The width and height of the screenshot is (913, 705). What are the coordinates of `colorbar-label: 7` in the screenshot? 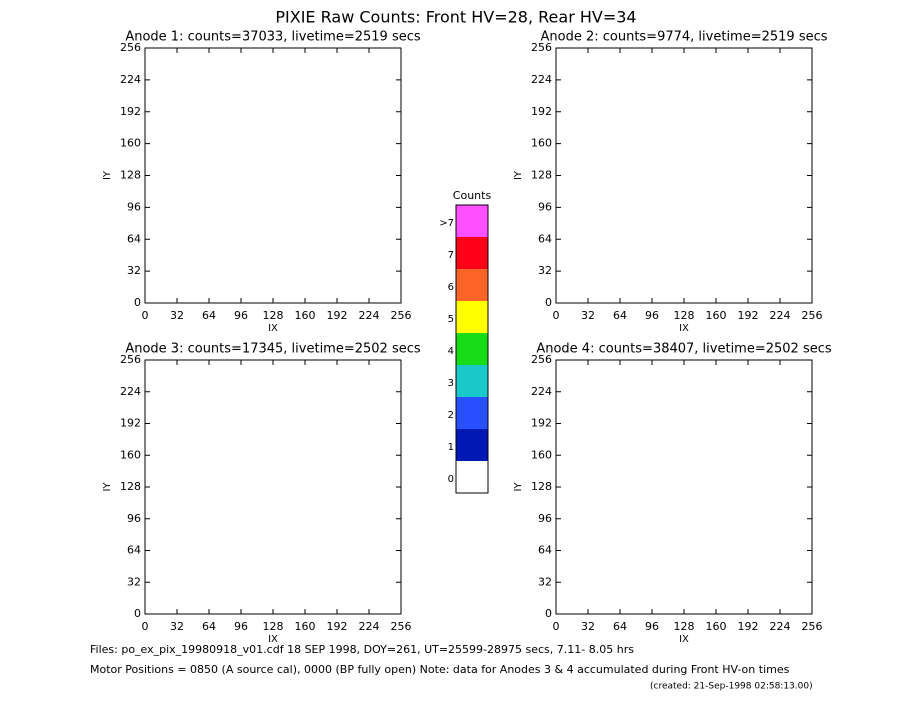 It's located at (451, 255).